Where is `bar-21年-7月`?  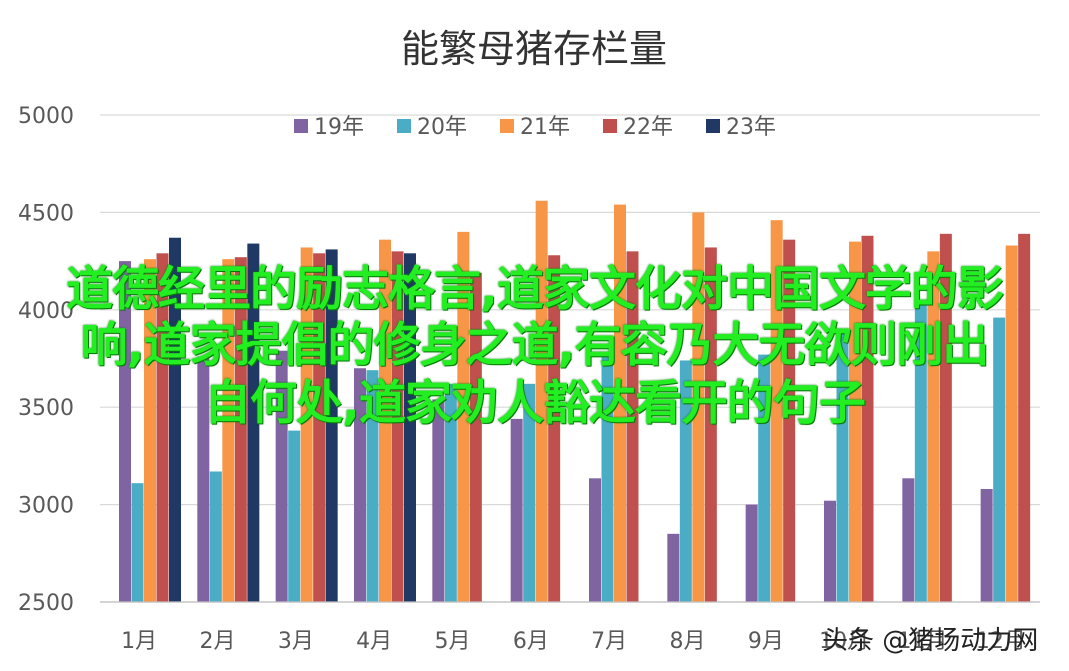
bar-21年-7月 is located at coordinates (620, 403).